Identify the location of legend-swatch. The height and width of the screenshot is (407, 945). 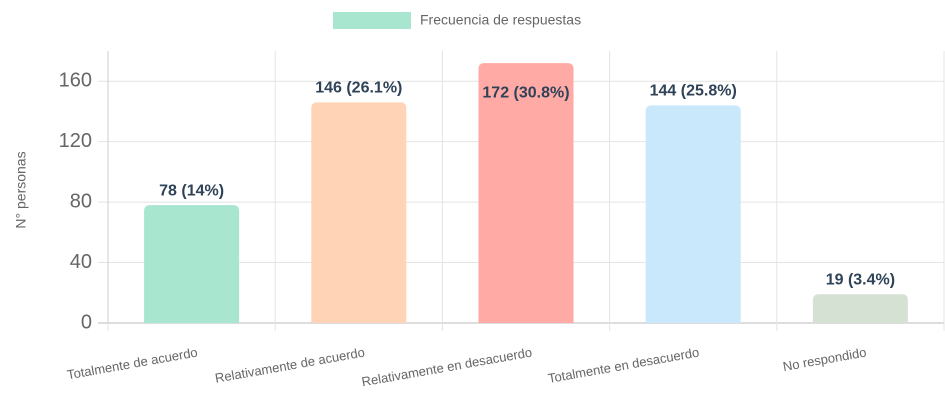
(372, 20).